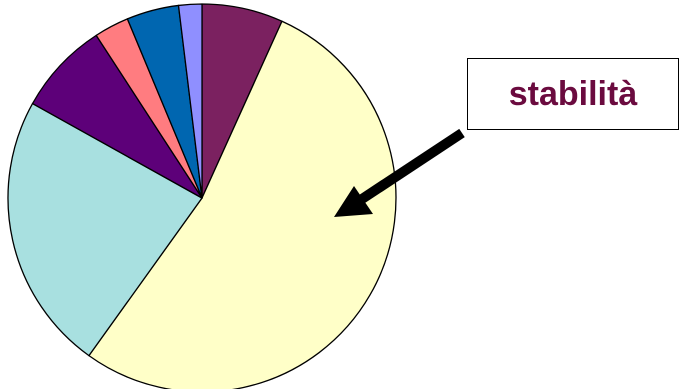 The height and width of the screenshot is (389, 686). What do you see at coordinates (353, 201) in the screenshot?
I see `callout-arrowhead` at bounding box center [353, 201].